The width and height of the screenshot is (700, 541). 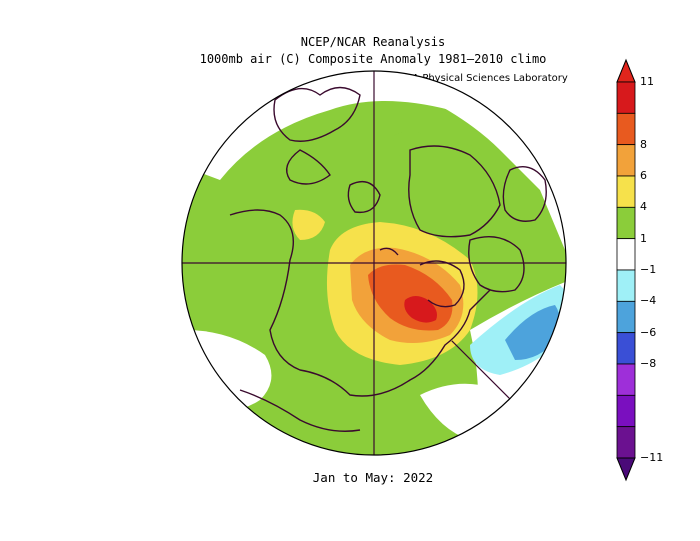 I want to click on green-patch-north, so click(x=411, y=145).